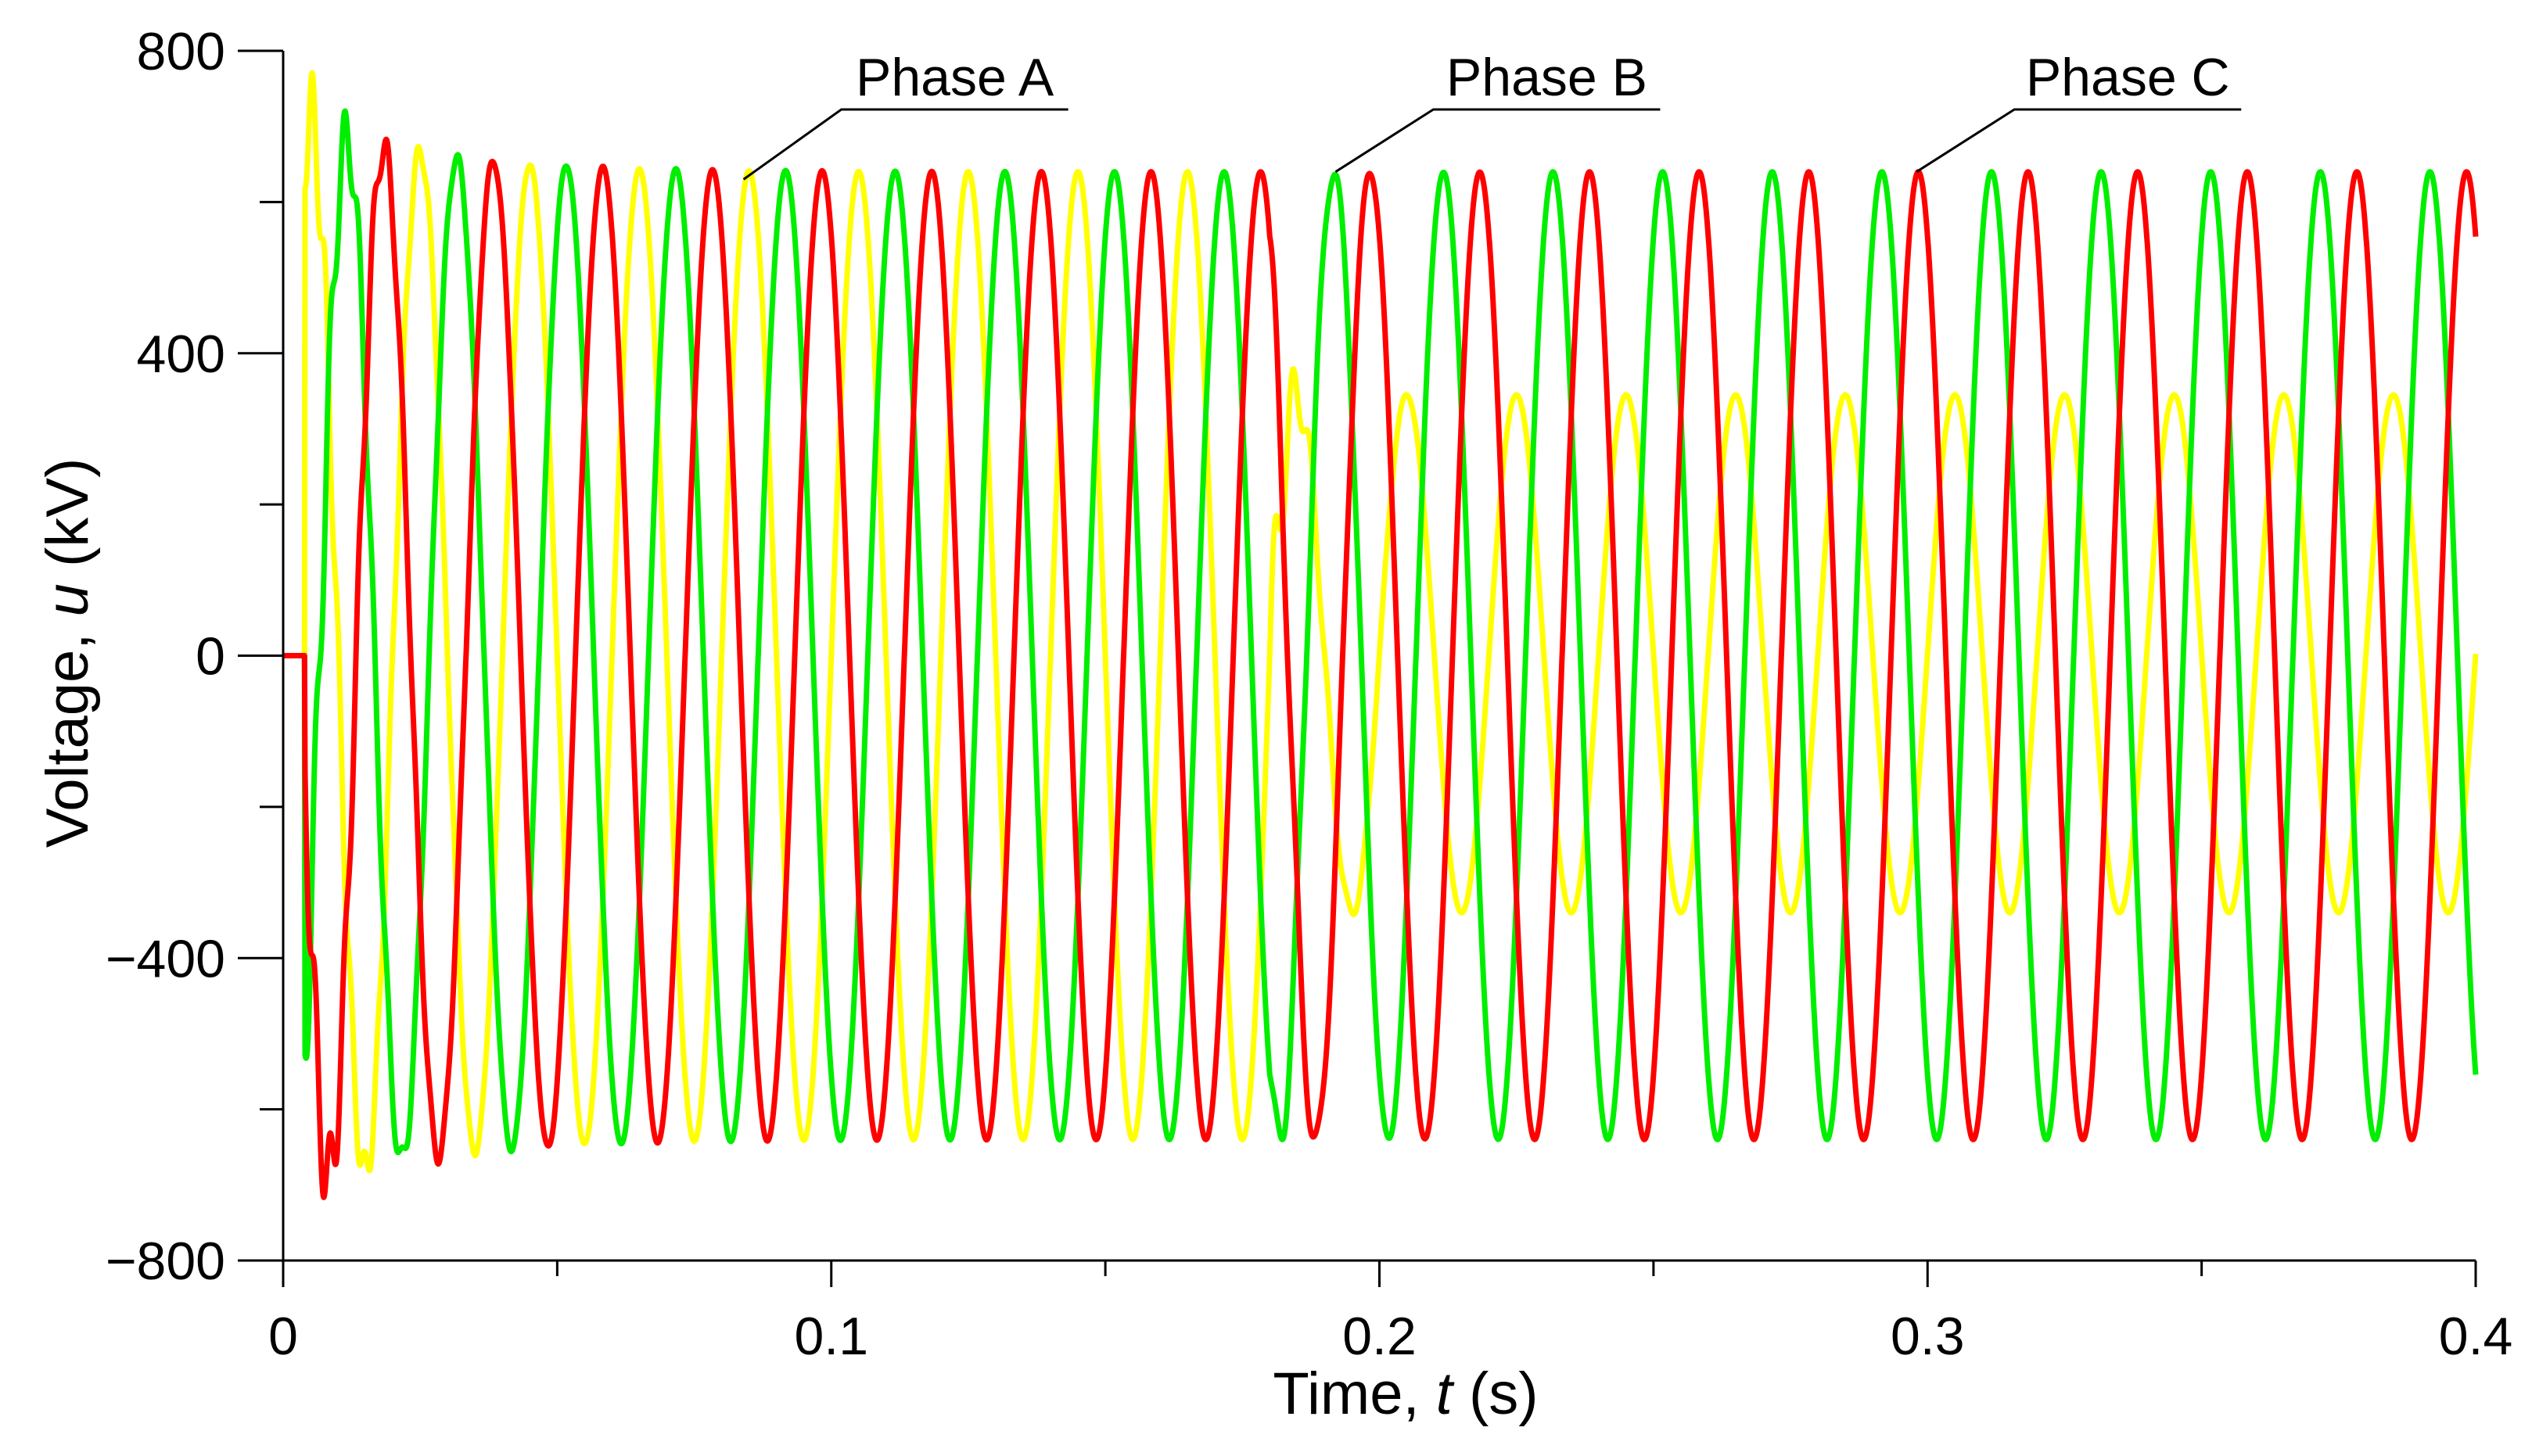  What do you see at coordinates (1380, 1336) in the screenshot?
I see `x-tick-label: 0.2` at bounding box center [1380, 1336].